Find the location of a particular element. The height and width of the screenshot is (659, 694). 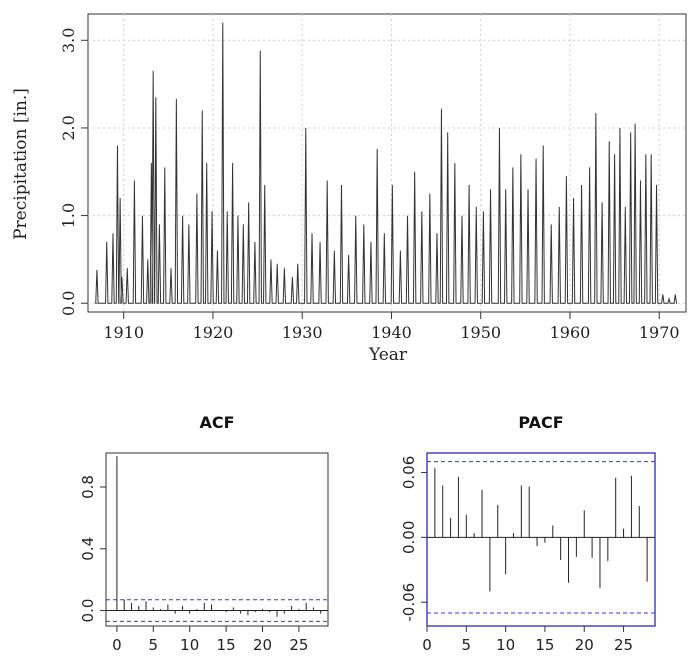

pacf-plot-frame is located at coordinates (541, 539).